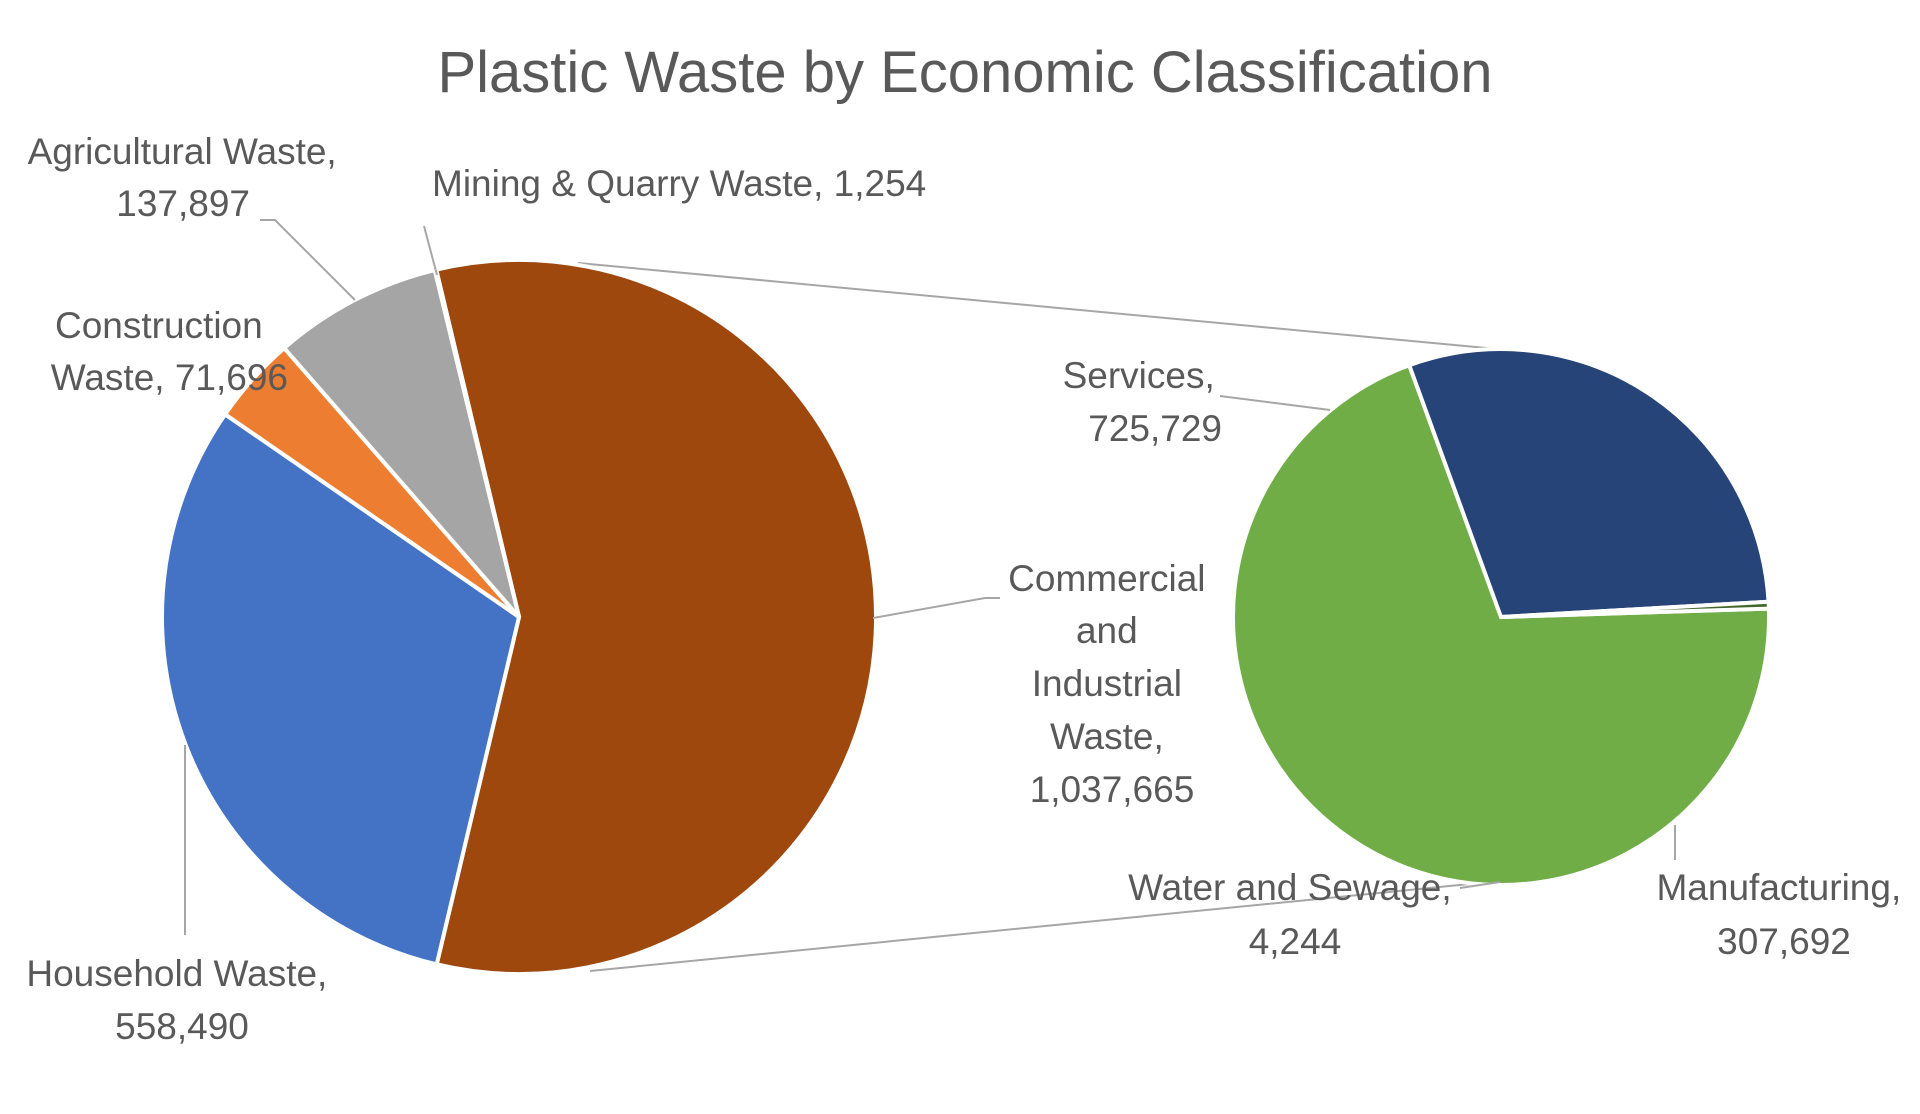  Describe the element at coordinates (1501, 624) in the screenshot. I see `secondary-pie-slice-services` at that location.